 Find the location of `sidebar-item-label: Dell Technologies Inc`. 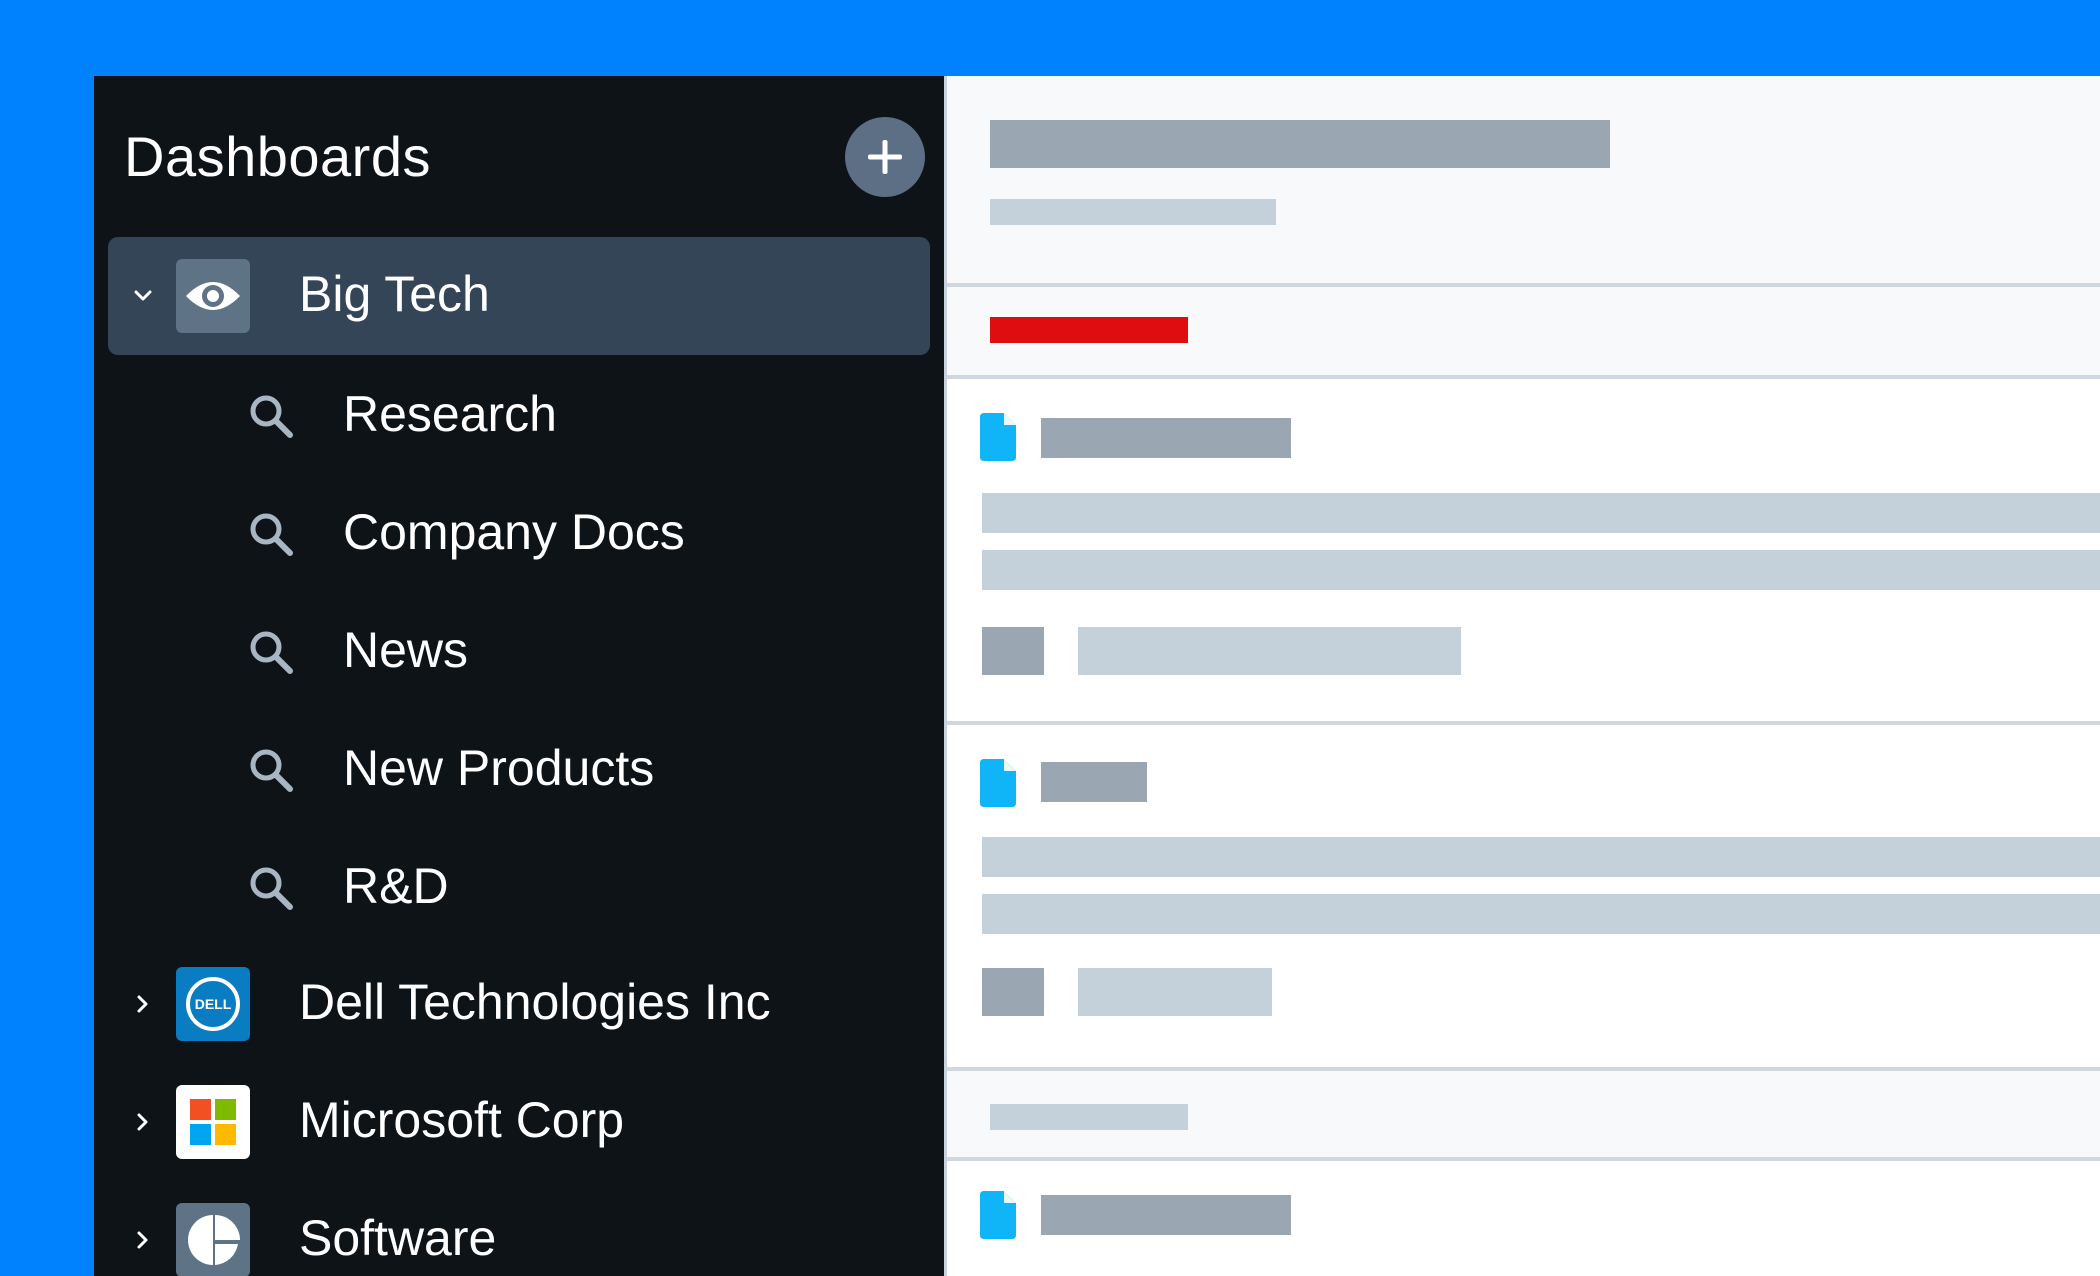

sidebar-item-label: Dell Technologies Inc is located at coordinates (535, 1002).